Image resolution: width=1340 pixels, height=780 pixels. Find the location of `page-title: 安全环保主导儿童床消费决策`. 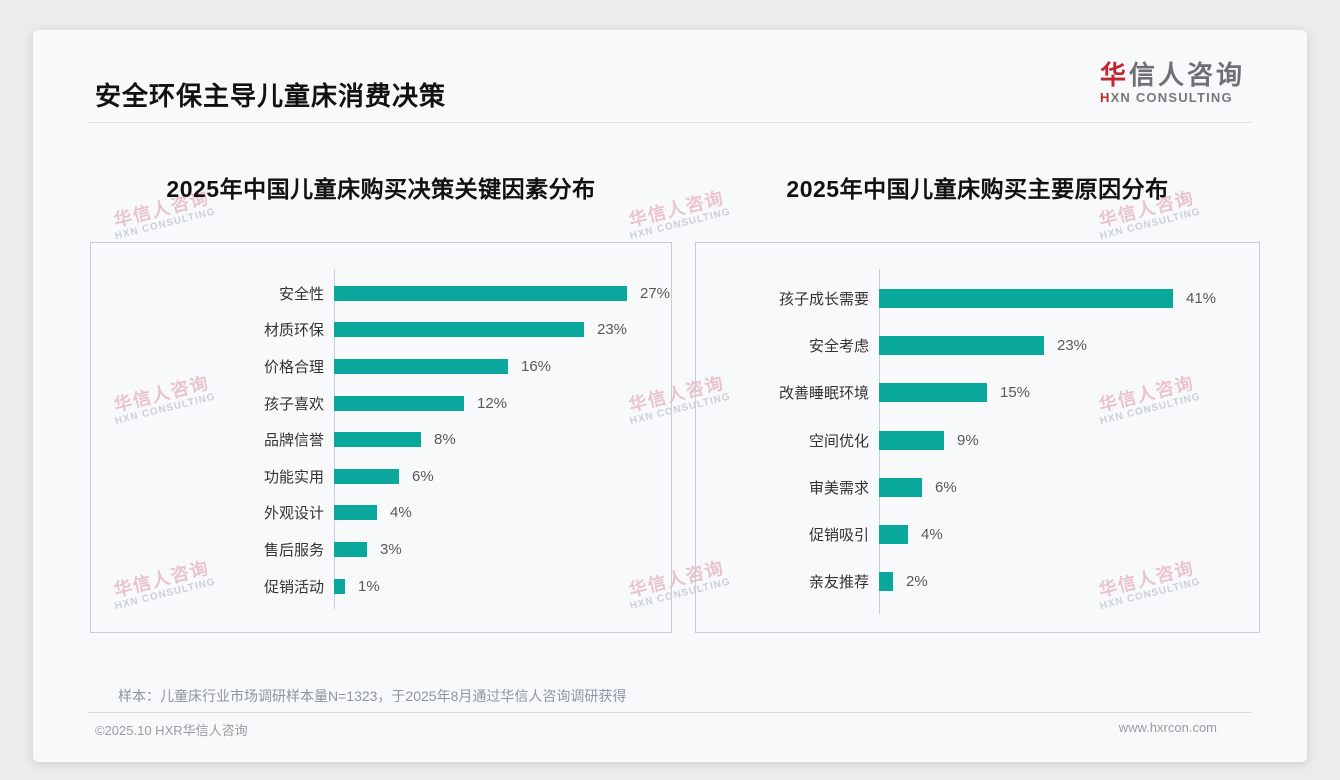

page-title: 安全环保主导儿童床消费决策 is located at coordinates (271, 96).